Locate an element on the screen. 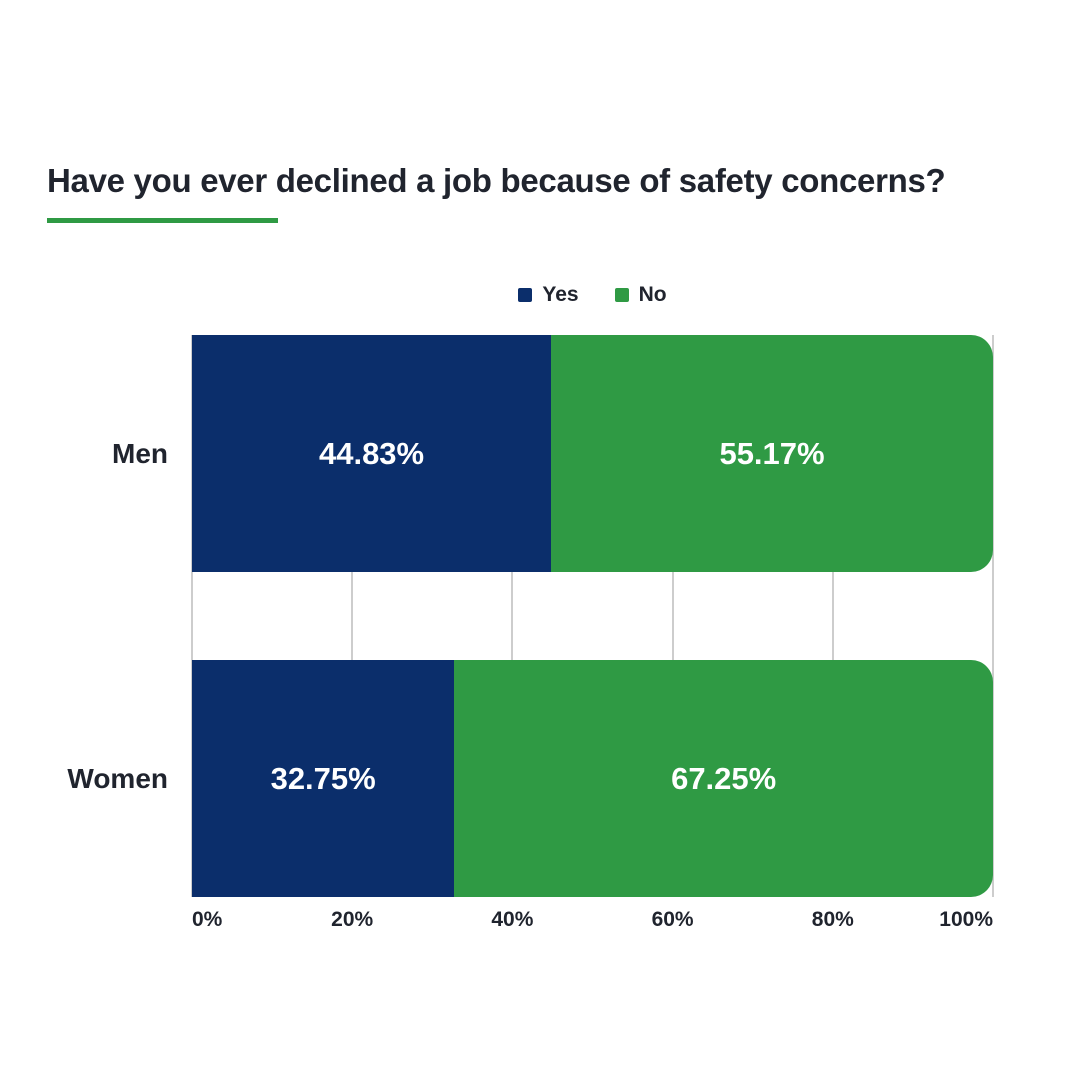 The width and height of the screenshot is (1080, 1080). bar-segment-no: 55.17% is located at coordinates (772, 453).